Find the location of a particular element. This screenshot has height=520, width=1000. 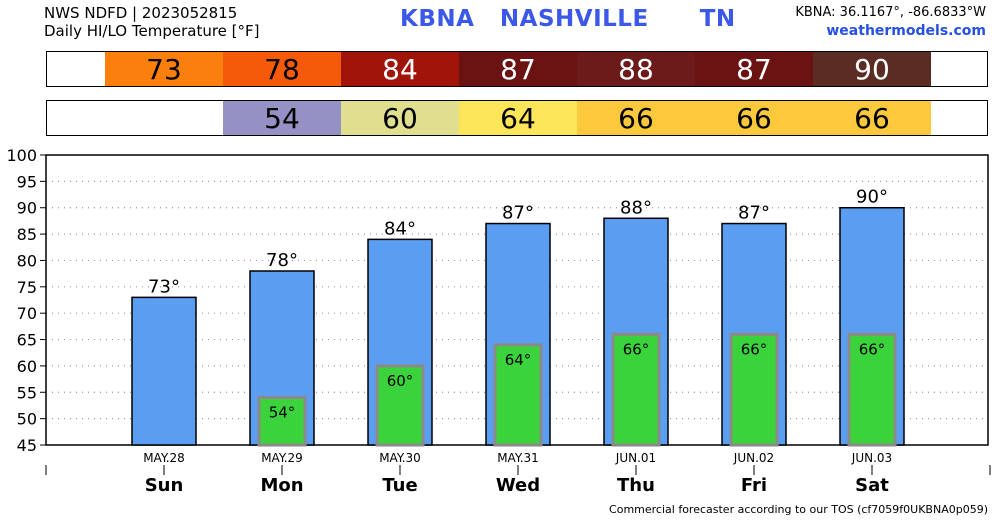

low-temp-cell: 54 is located at coordinates (282, 118).